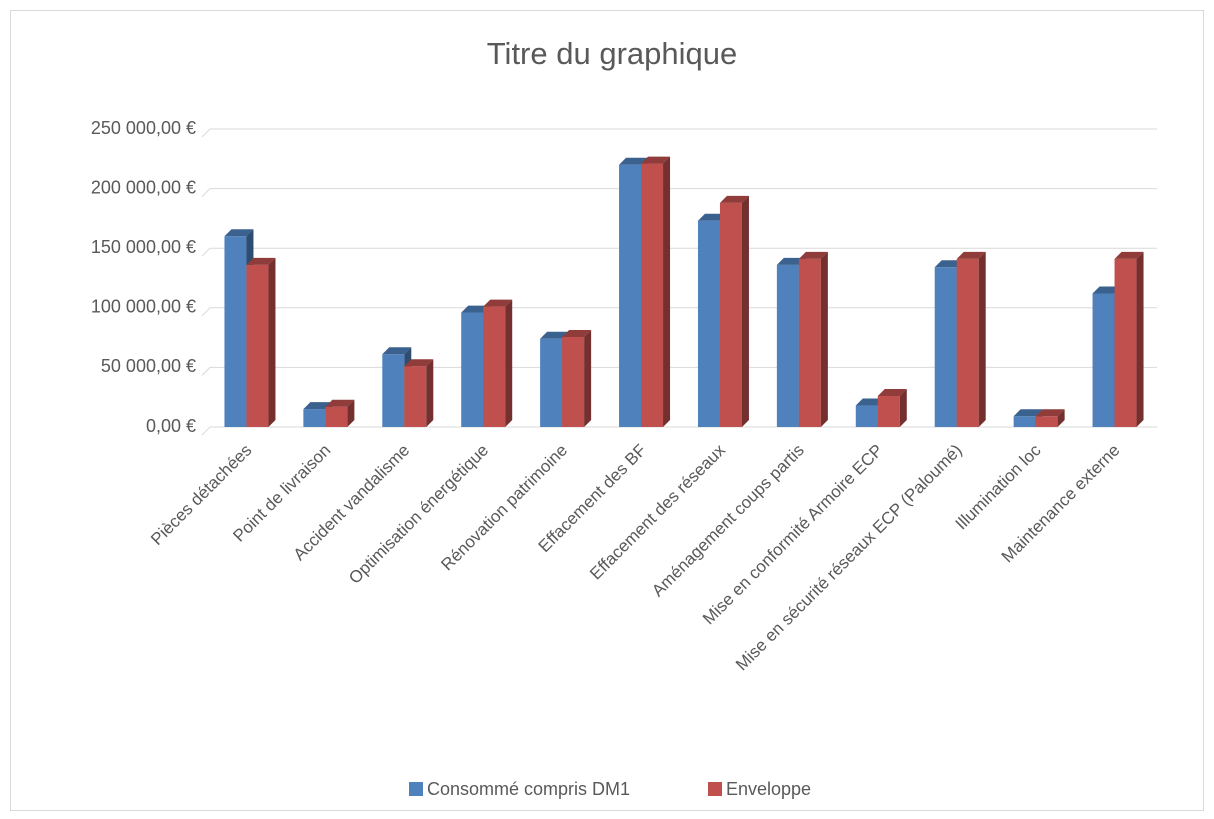 This screenshot has width=1214, height=819. Describe the element at coordinates (143, 128) in the screenshot. I see `y-tick-label: 250 000,00 €` at that location.